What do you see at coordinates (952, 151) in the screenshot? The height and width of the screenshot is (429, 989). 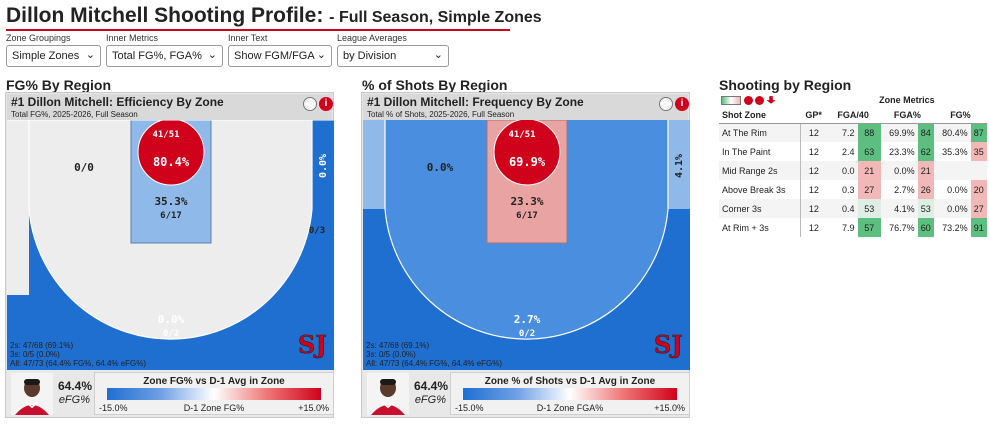 I see `cell-fg-pct: 35.3%` at bounding box center [952, 151].